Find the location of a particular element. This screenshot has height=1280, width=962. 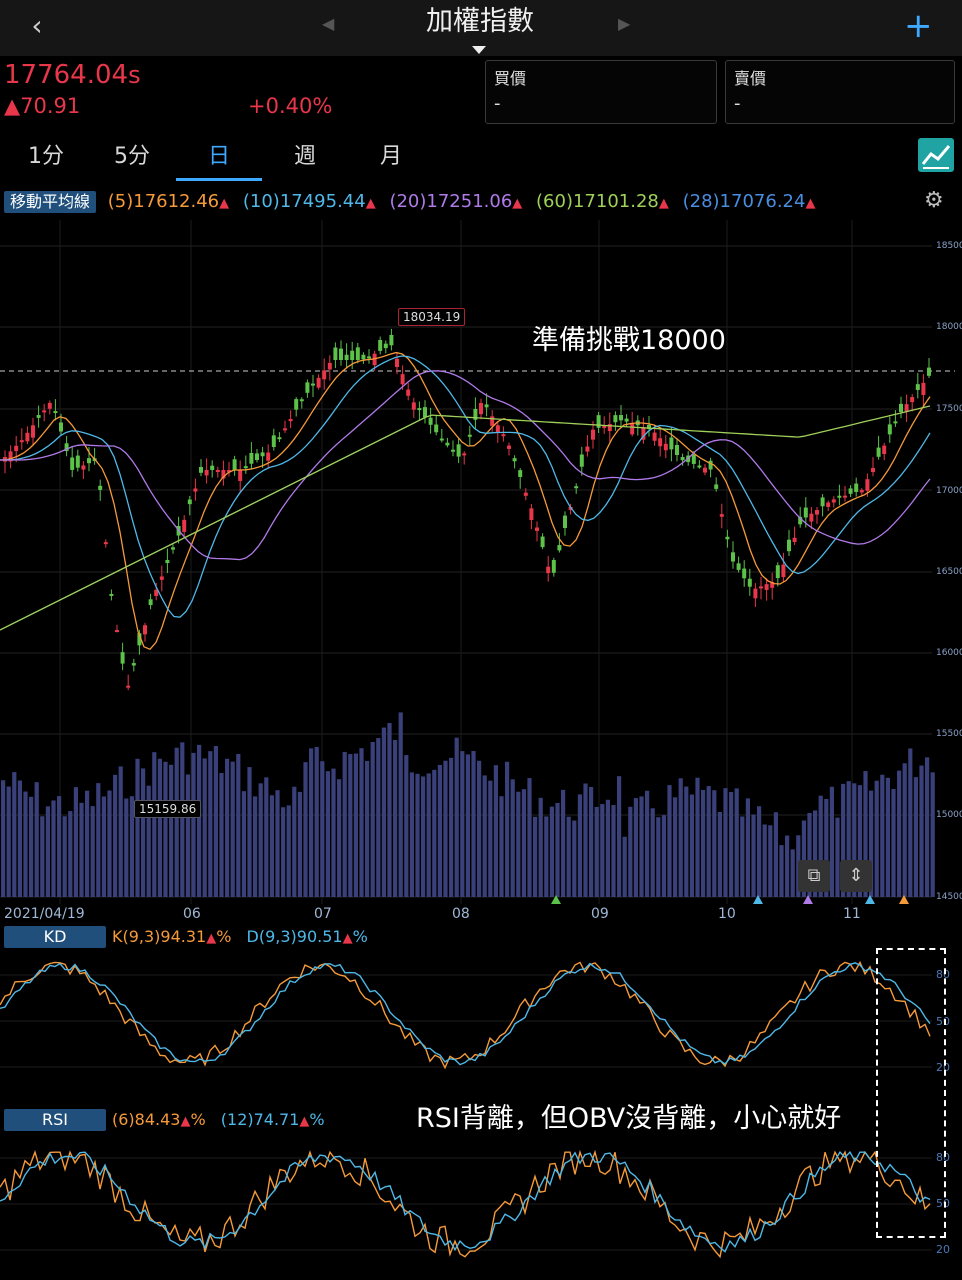

tab-day: 日 is located at coordinates (219, 156).